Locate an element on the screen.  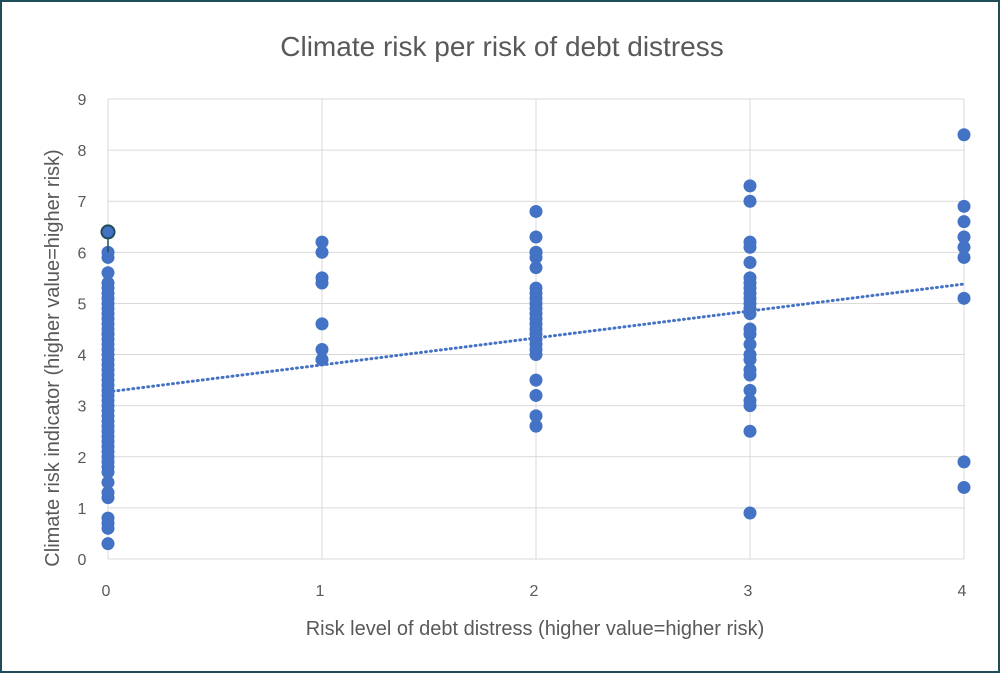
y-tick-label: 2 is located at coordinates (82, 458).